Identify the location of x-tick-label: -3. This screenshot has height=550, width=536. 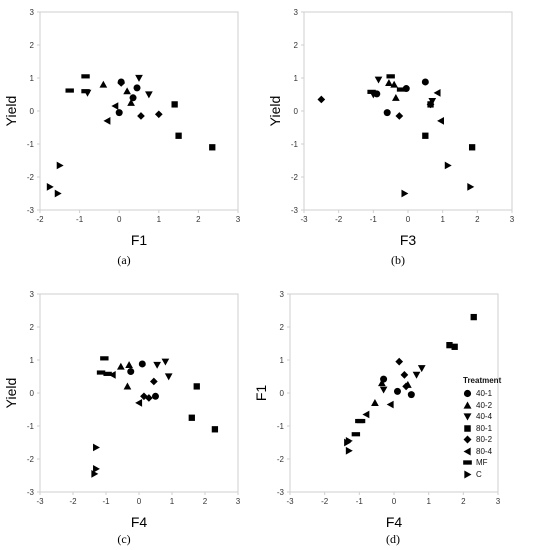
(304, 219).